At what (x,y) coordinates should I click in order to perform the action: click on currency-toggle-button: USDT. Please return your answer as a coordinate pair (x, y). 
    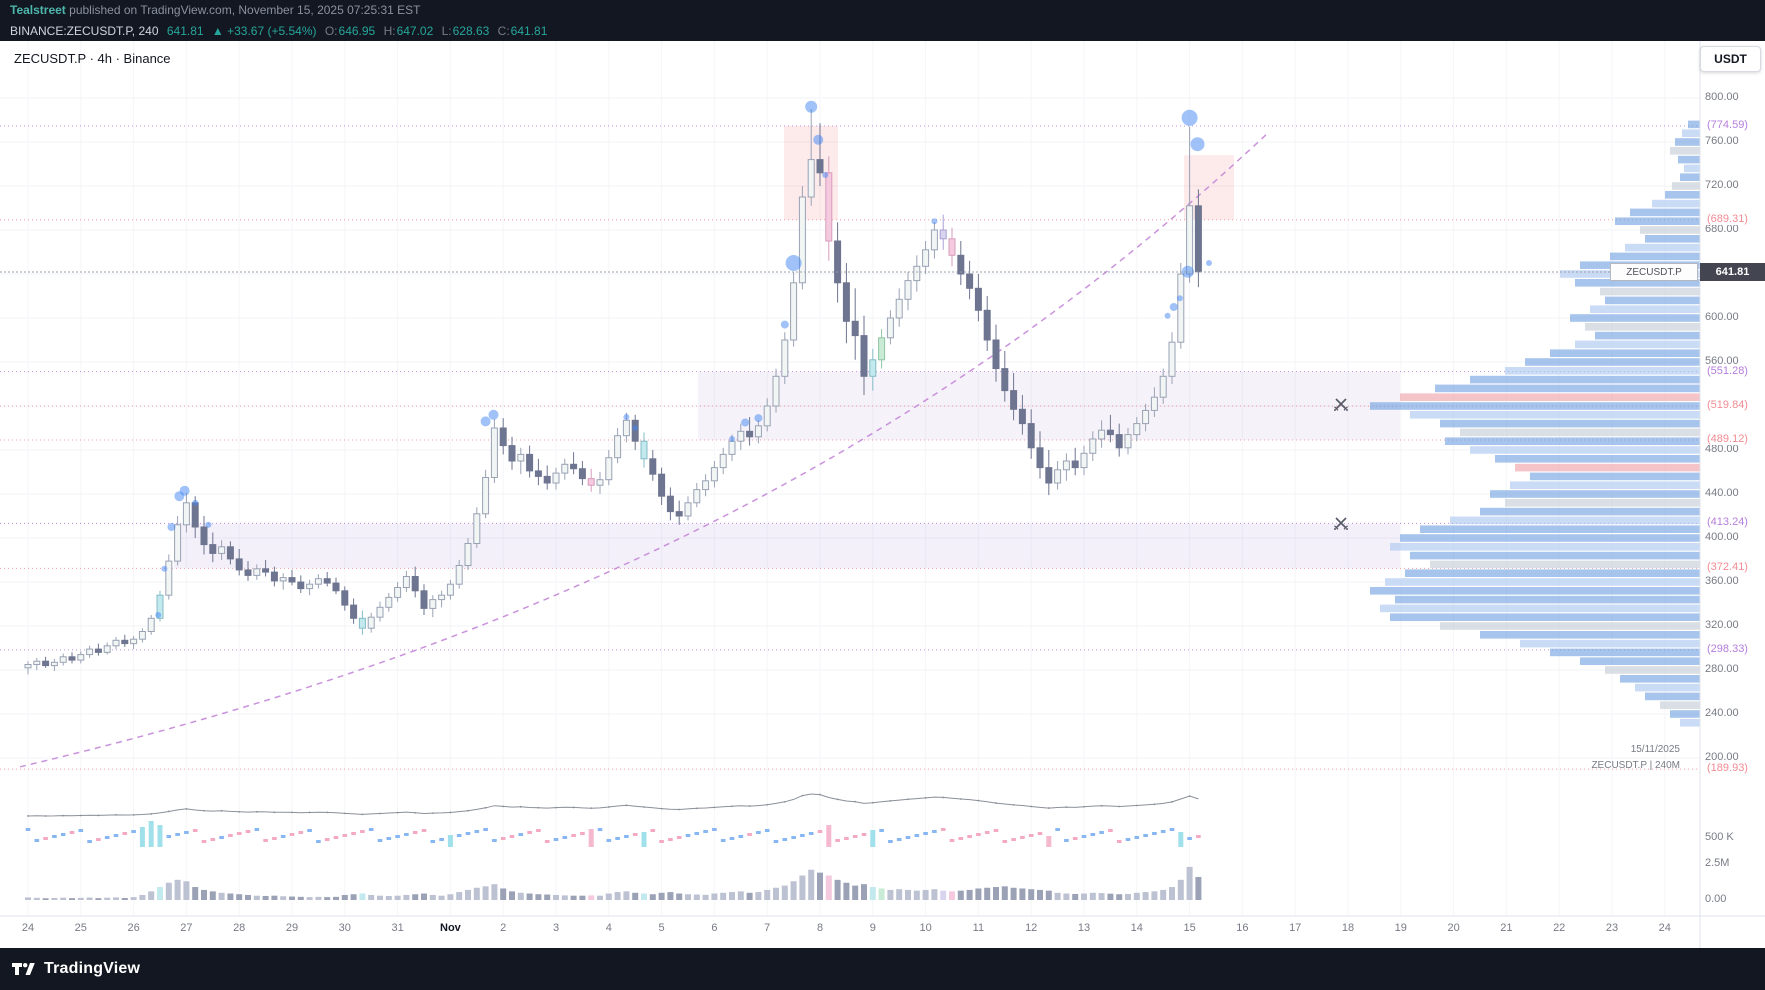
    Looking at the image, I should click on (1730, 59).